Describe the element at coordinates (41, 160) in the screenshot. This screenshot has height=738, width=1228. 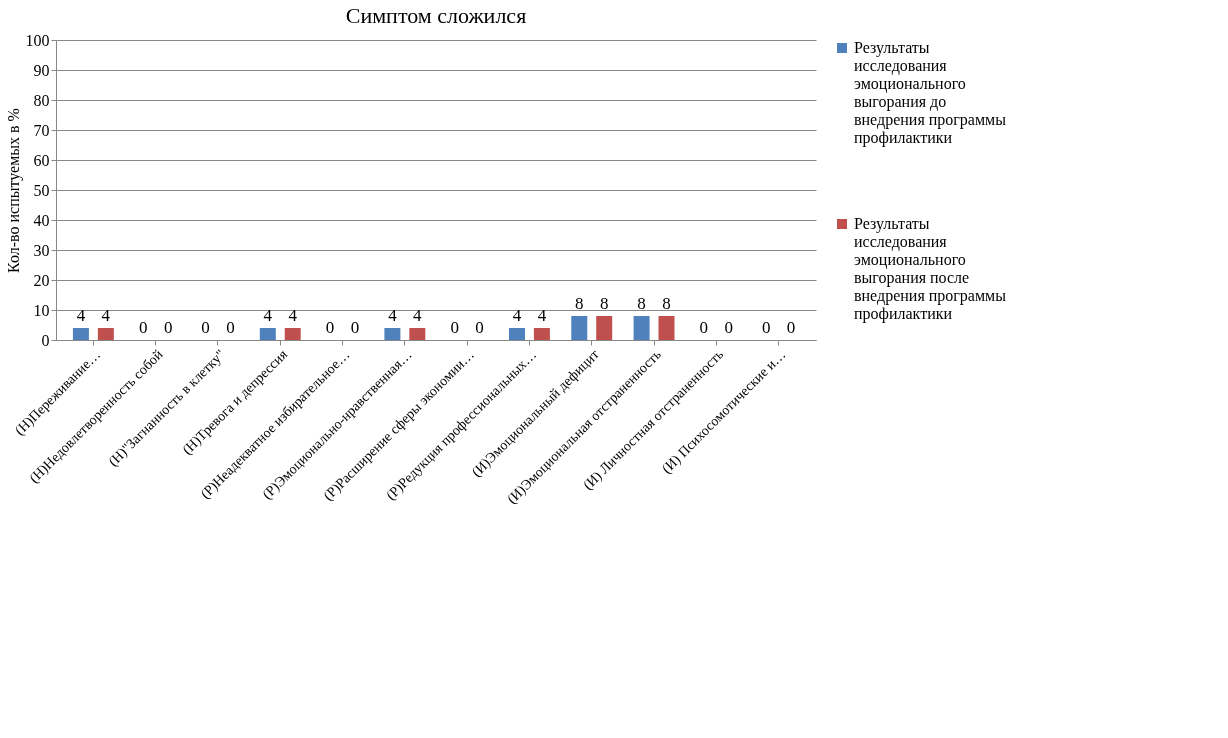
I see `y-tick-label: 60` at that location.